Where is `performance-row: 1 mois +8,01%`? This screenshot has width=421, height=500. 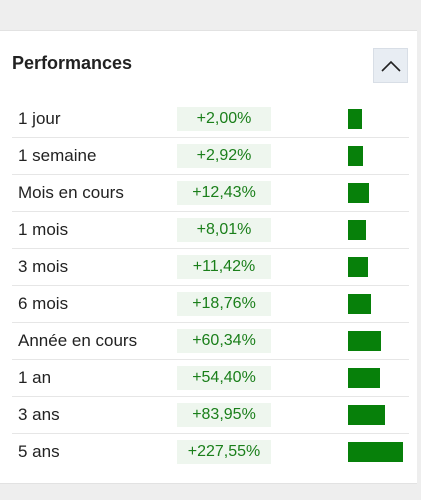
performance-row: 1 mois +8,01% is located at coordinates (210, 230).